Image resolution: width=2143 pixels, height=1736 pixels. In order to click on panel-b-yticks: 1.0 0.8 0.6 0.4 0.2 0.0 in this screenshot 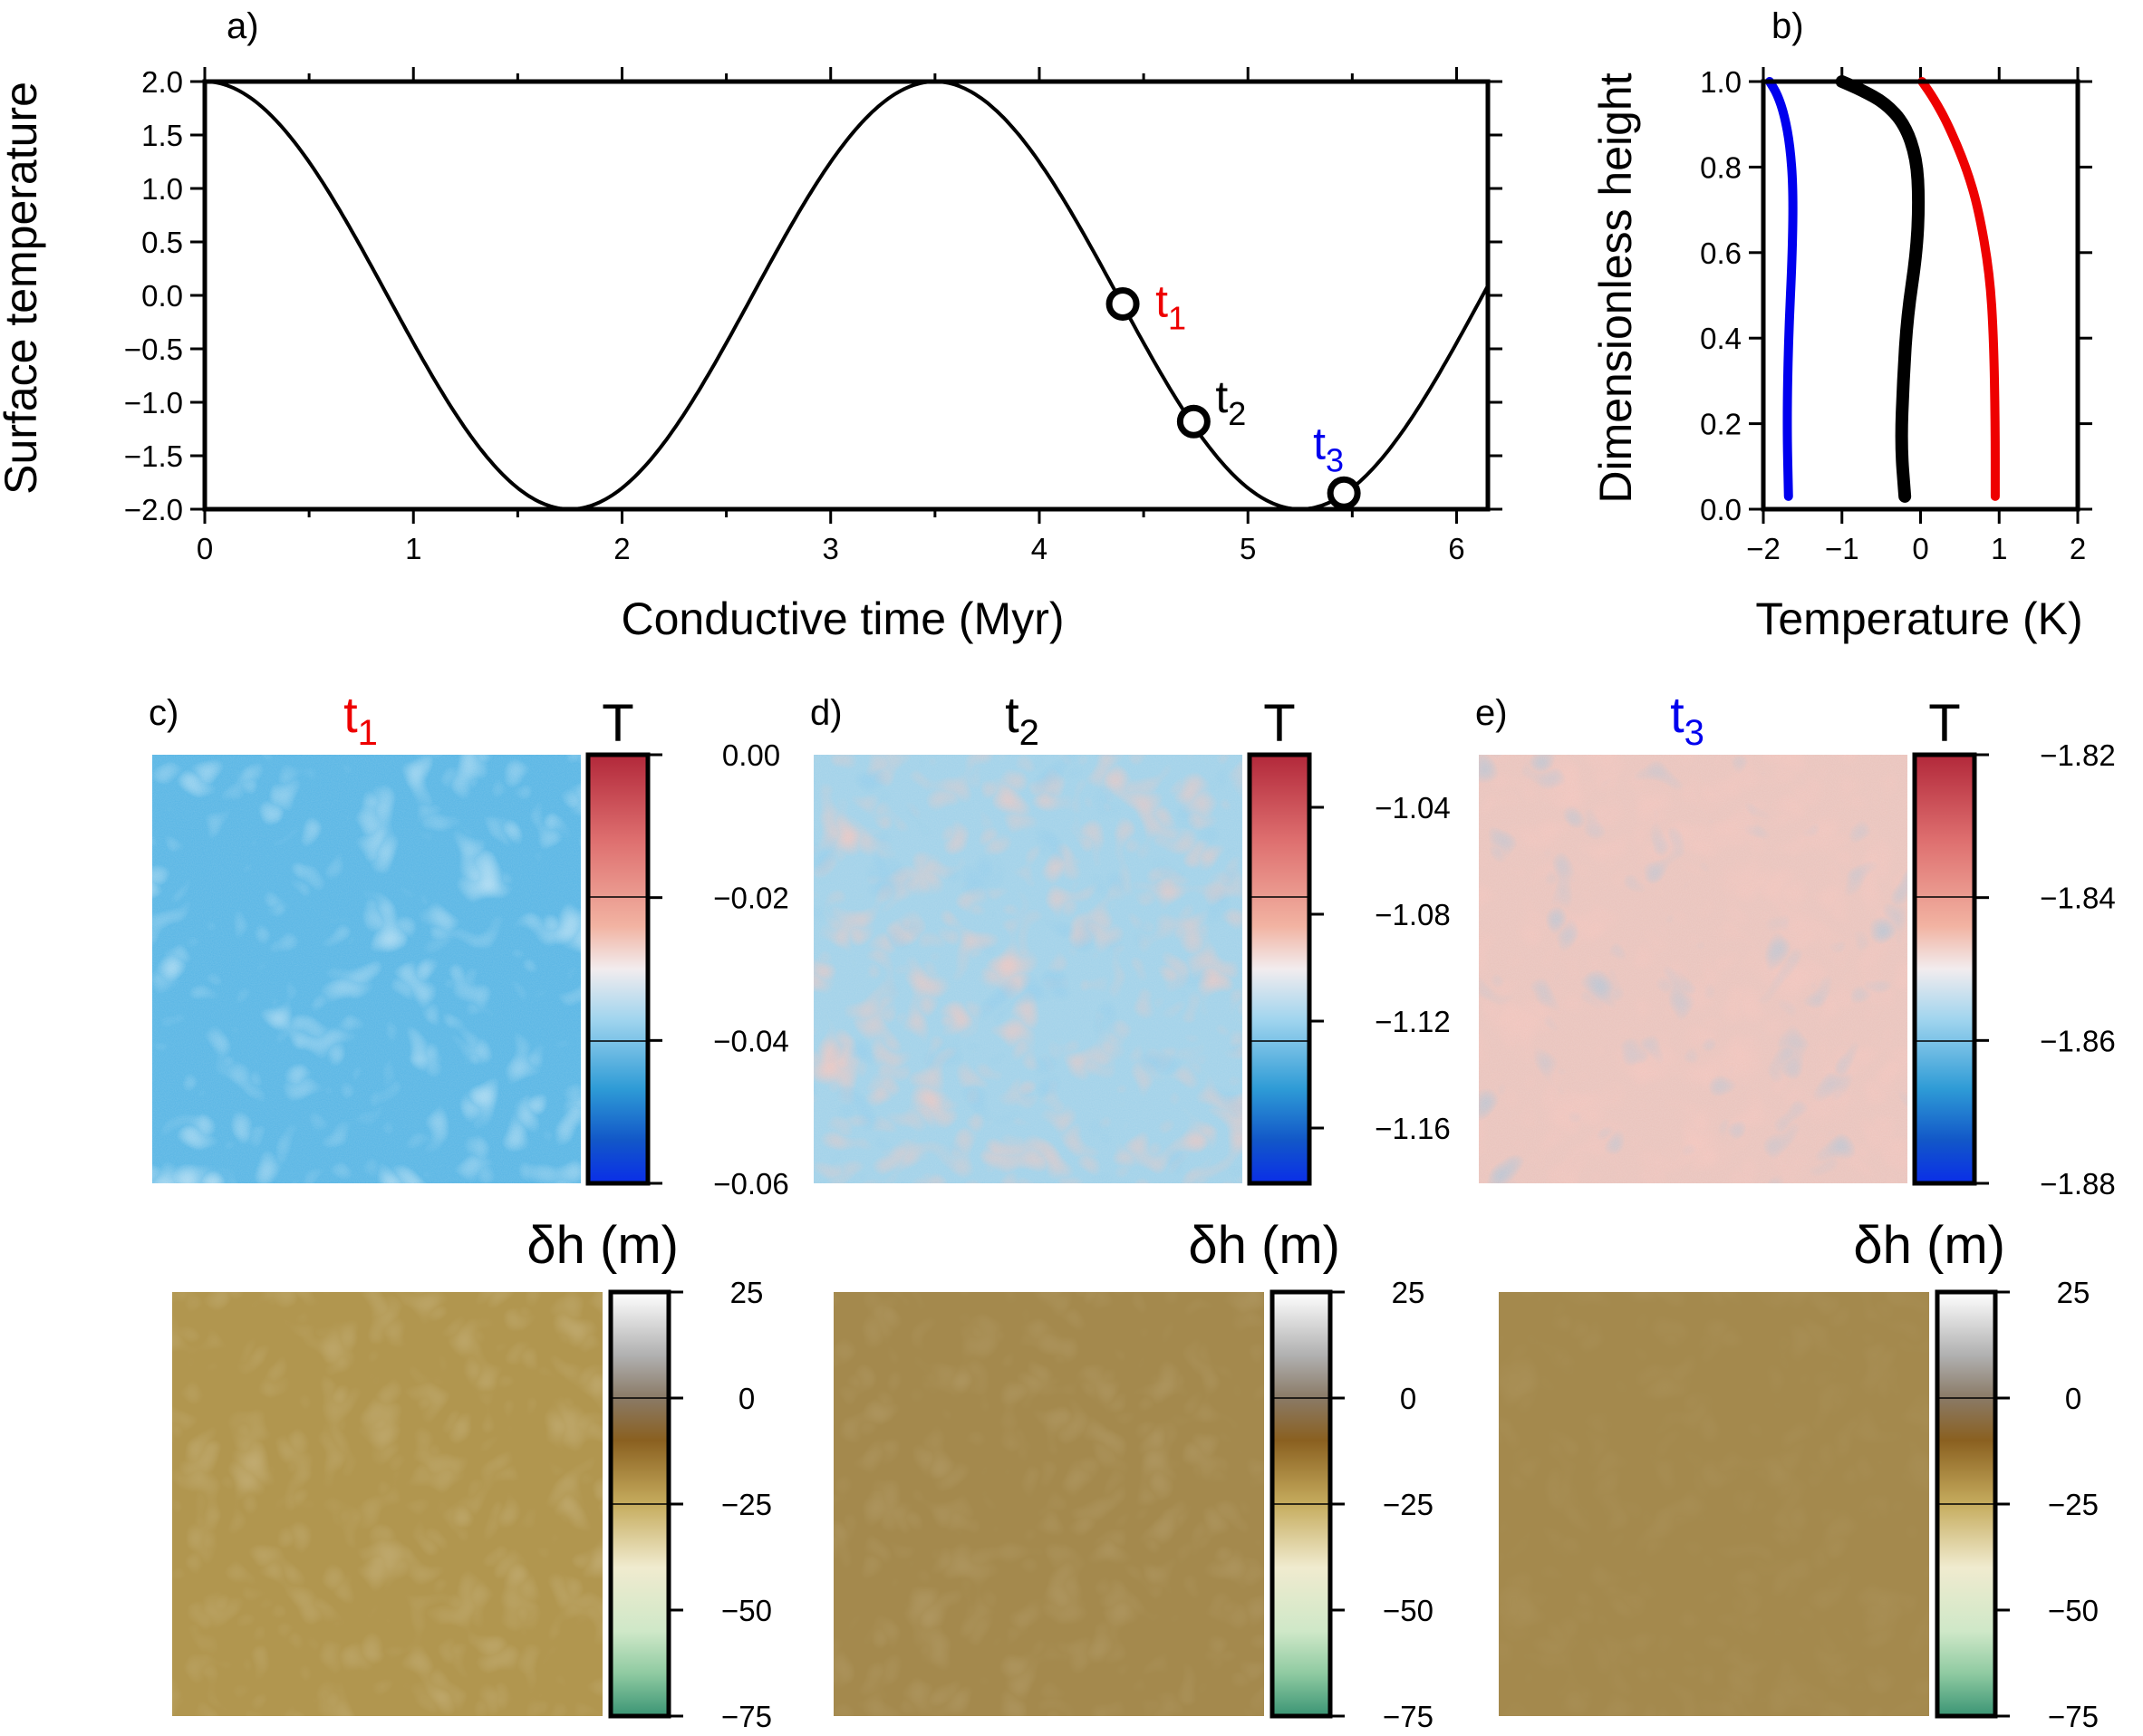, I will do `click(1896, 295)`.